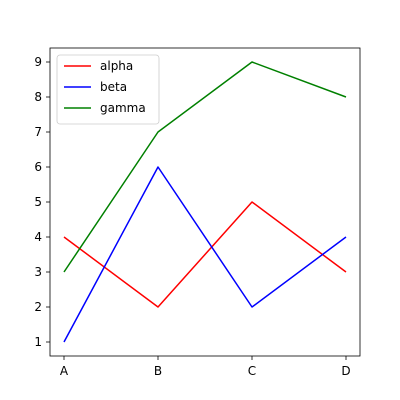 The width and height of the screenshot is (400, 400). I want to click on y-tick-label: 7, so click(38, 132).